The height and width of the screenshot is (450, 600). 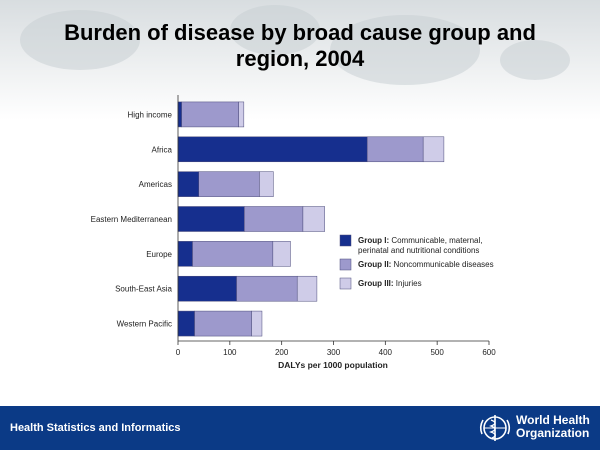 What do you see at coordinates (386, 352) in the screenshot?
I see `x-tick-label: 400` at bounding box center [386, 352].